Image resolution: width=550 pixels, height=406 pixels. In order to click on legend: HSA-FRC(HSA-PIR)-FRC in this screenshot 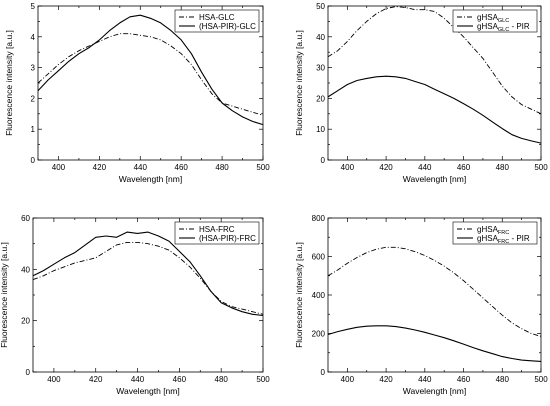, I will do `click(217, 233)`.